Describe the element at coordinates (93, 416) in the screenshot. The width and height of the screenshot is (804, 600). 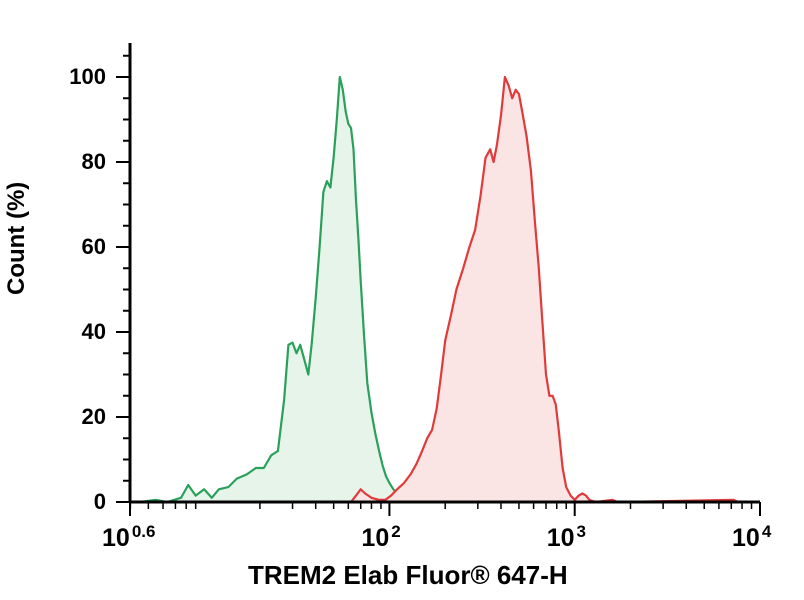
I see `y-tick-label: 20` at that location.